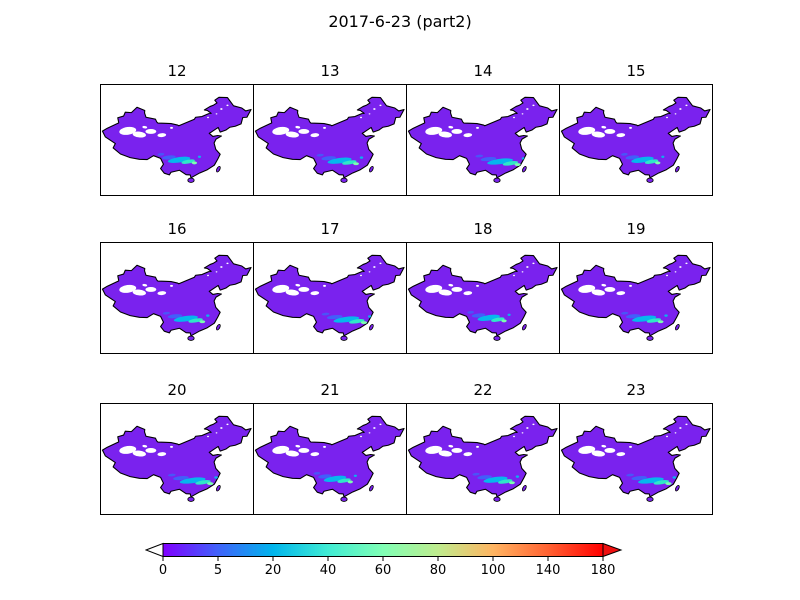 The image size is (800, 600). Describe the element at coordinates (483, 229) in the screenshot. I see `panel-hour-label: 18` at that location.